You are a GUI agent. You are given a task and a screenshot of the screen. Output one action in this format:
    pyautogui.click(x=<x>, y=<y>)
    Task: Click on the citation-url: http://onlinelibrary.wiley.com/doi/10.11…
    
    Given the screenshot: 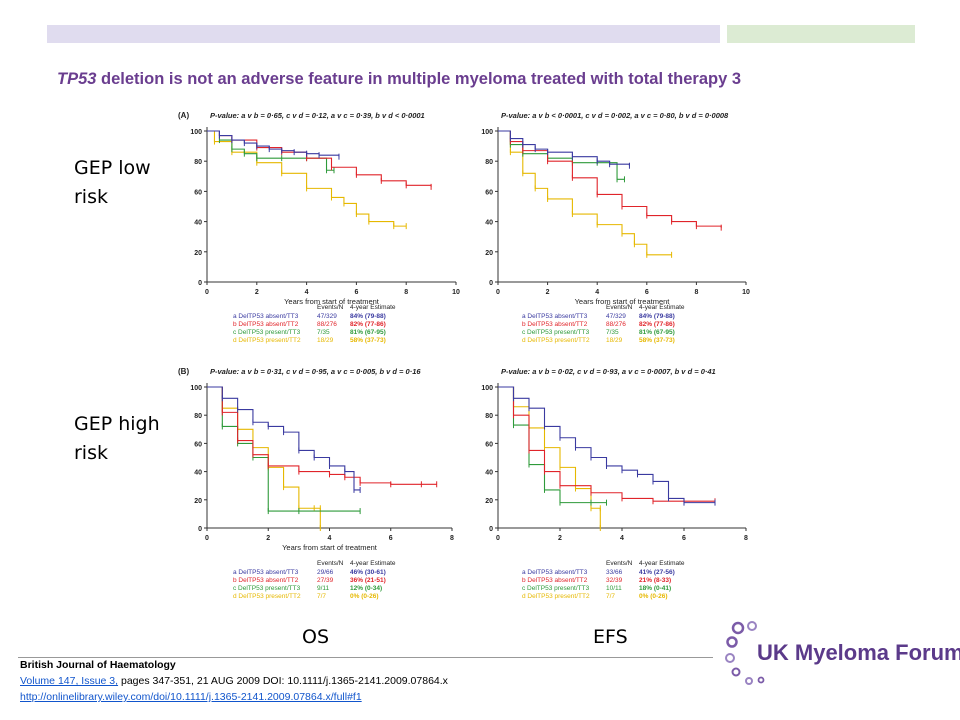 What is the action you would take?
    pyautogui.click(x=191, y=697)
    